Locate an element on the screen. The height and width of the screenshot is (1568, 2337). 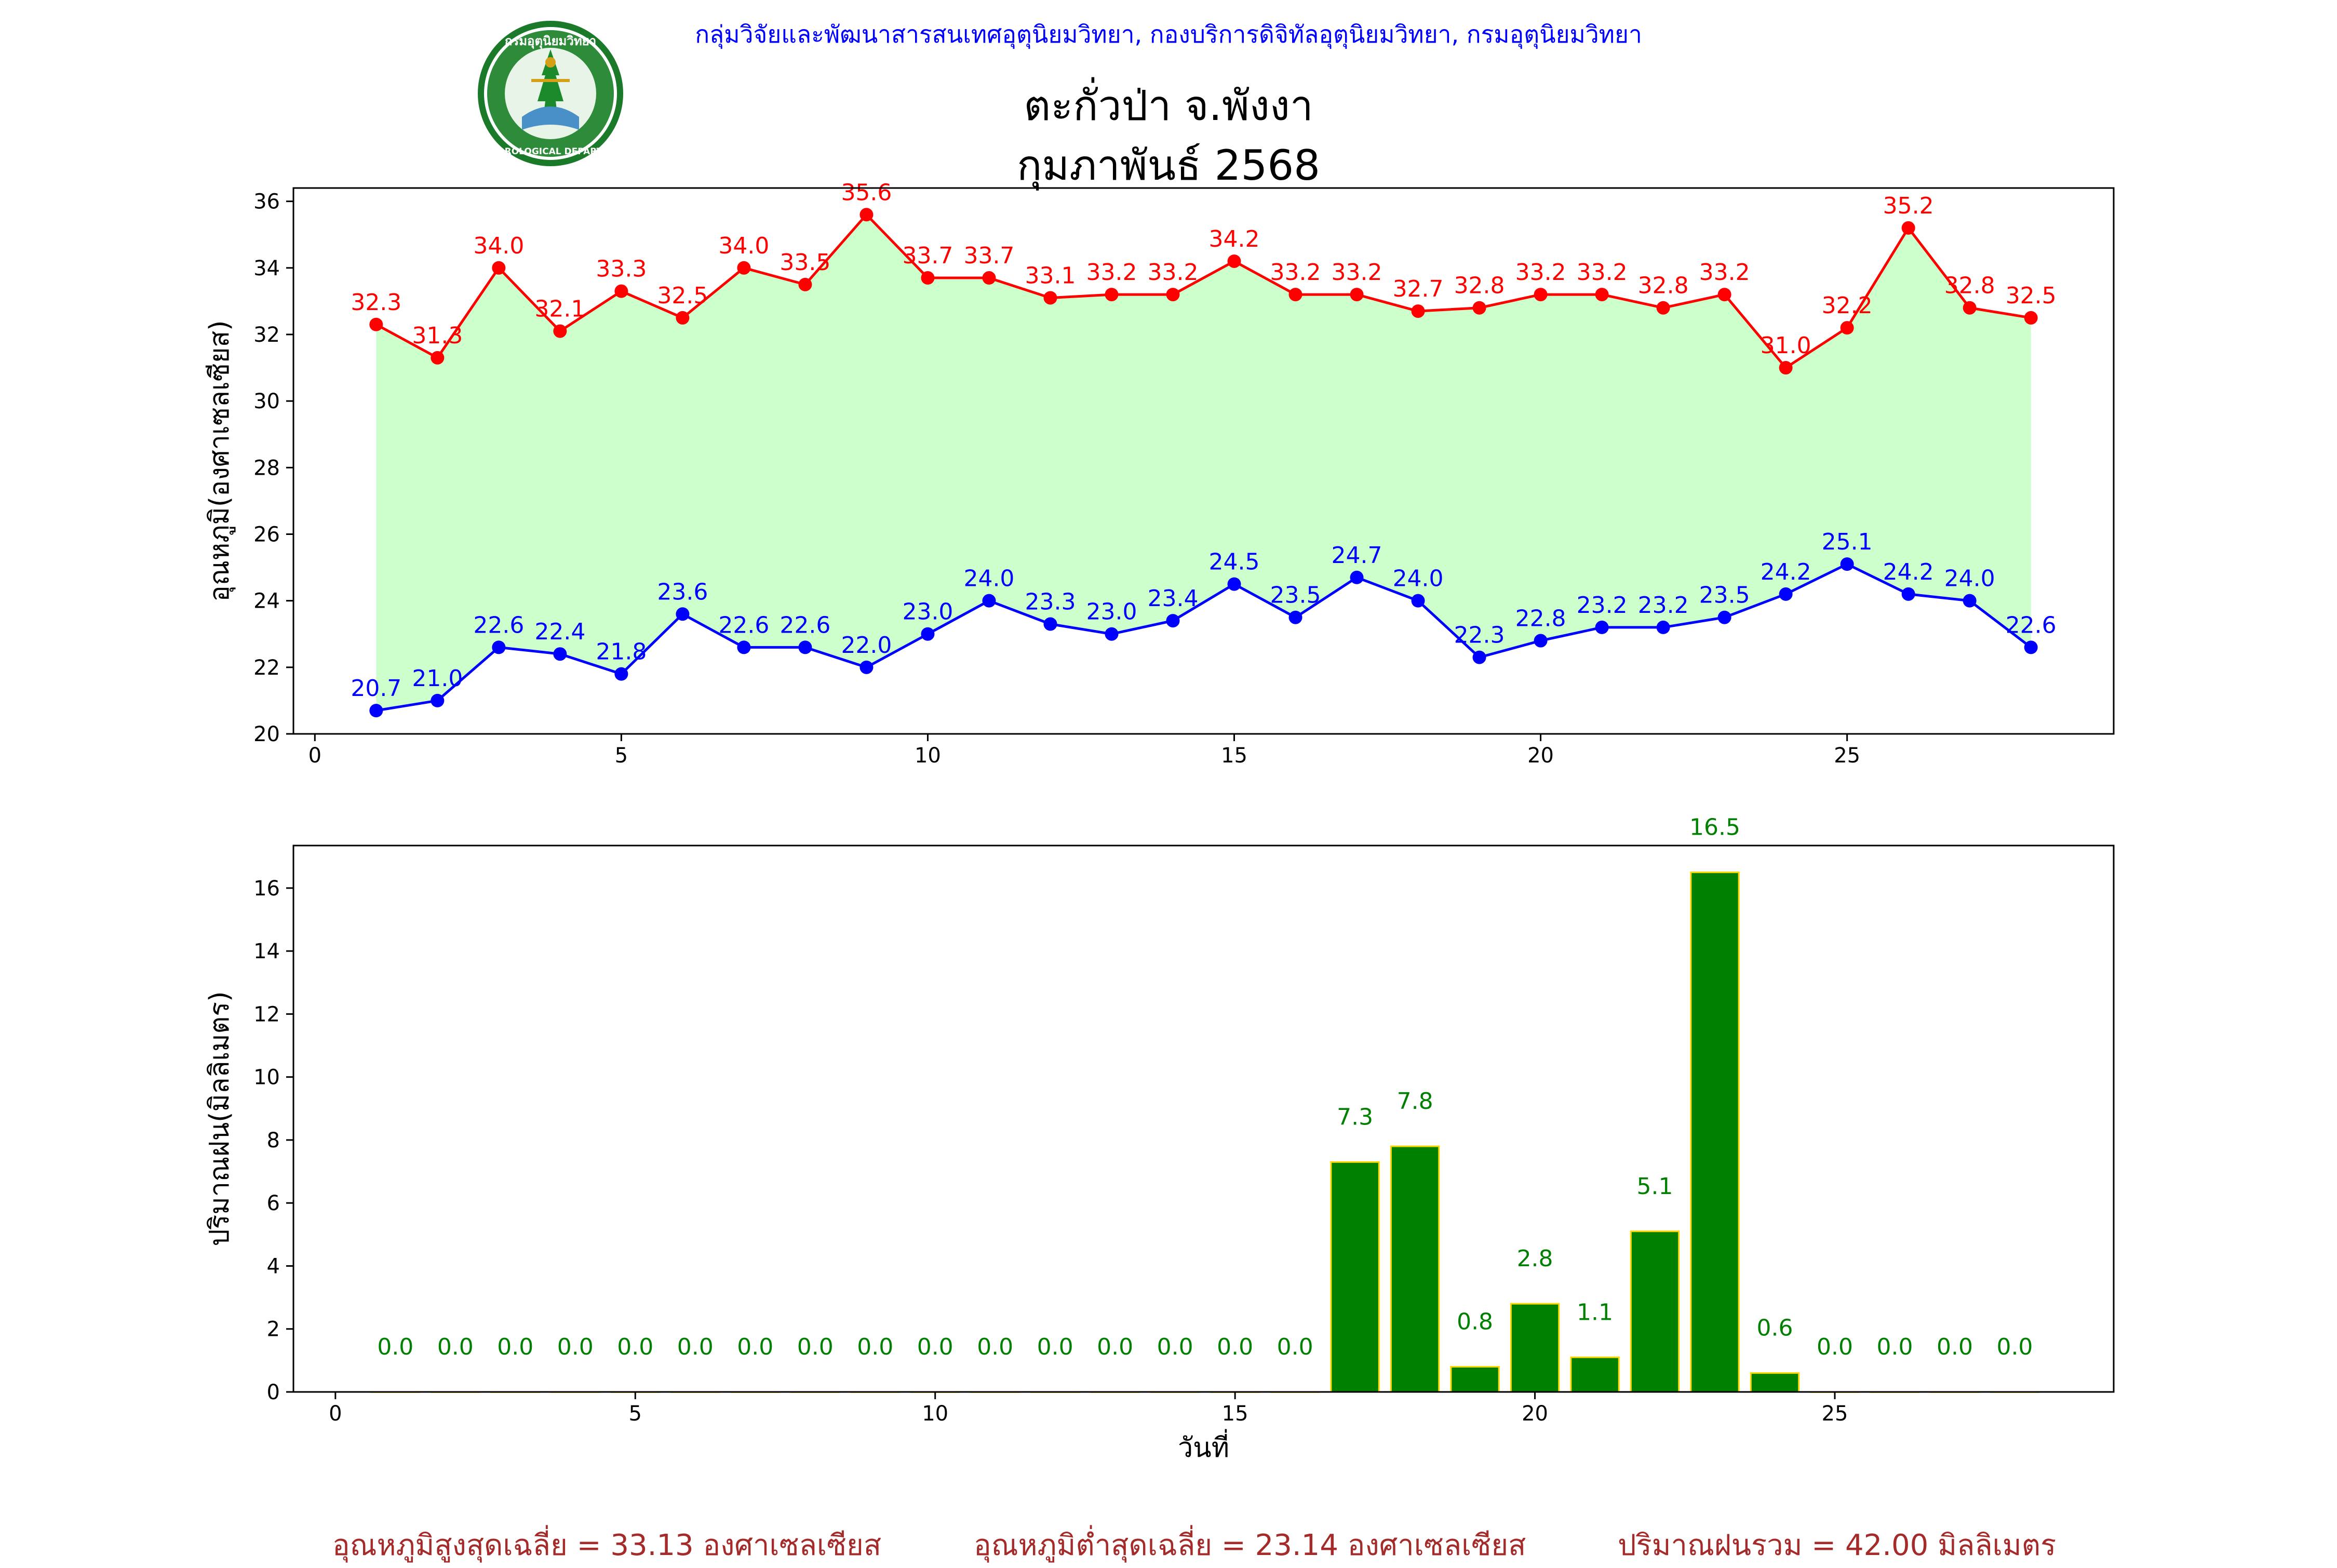
min-temperature-label: 22.3 is located at coordinates (1479, 635).